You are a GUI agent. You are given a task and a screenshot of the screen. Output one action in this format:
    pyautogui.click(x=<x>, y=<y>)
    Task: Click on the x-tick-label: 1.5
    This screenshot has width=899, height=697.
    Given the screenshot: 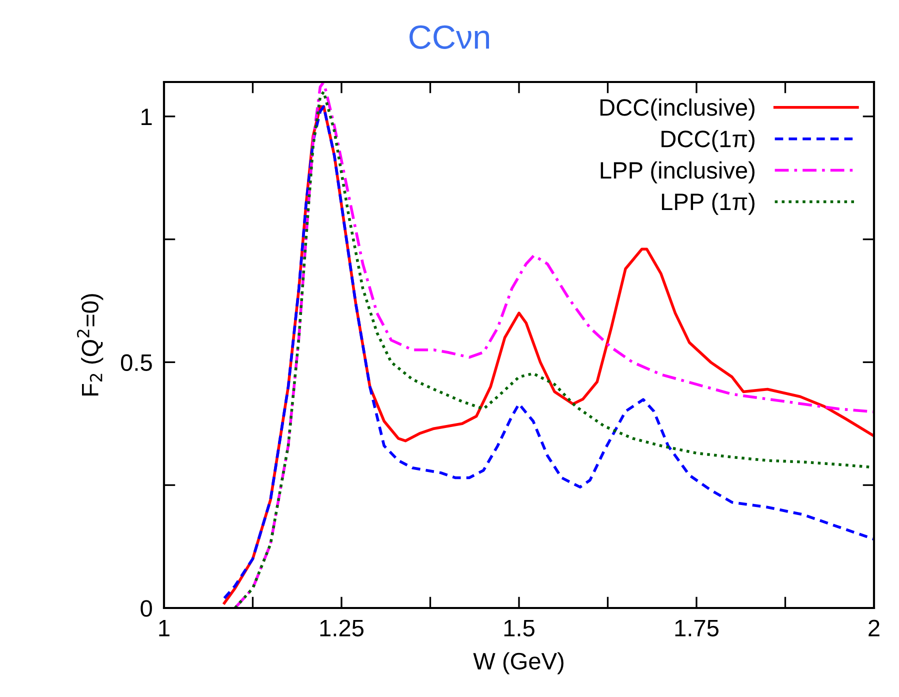 What is the action you would take?
    pyautogui.click(x=519, y=628)
    